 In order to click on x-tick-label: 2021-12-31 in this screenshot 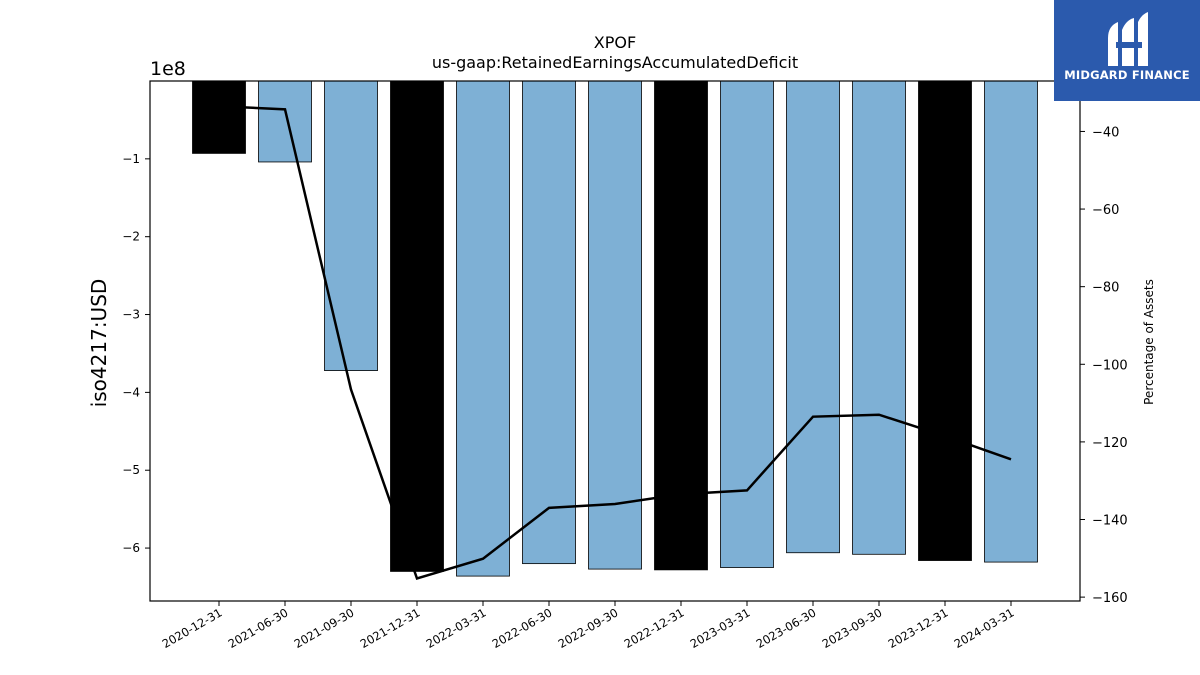, I will do `click(390, 628)`.